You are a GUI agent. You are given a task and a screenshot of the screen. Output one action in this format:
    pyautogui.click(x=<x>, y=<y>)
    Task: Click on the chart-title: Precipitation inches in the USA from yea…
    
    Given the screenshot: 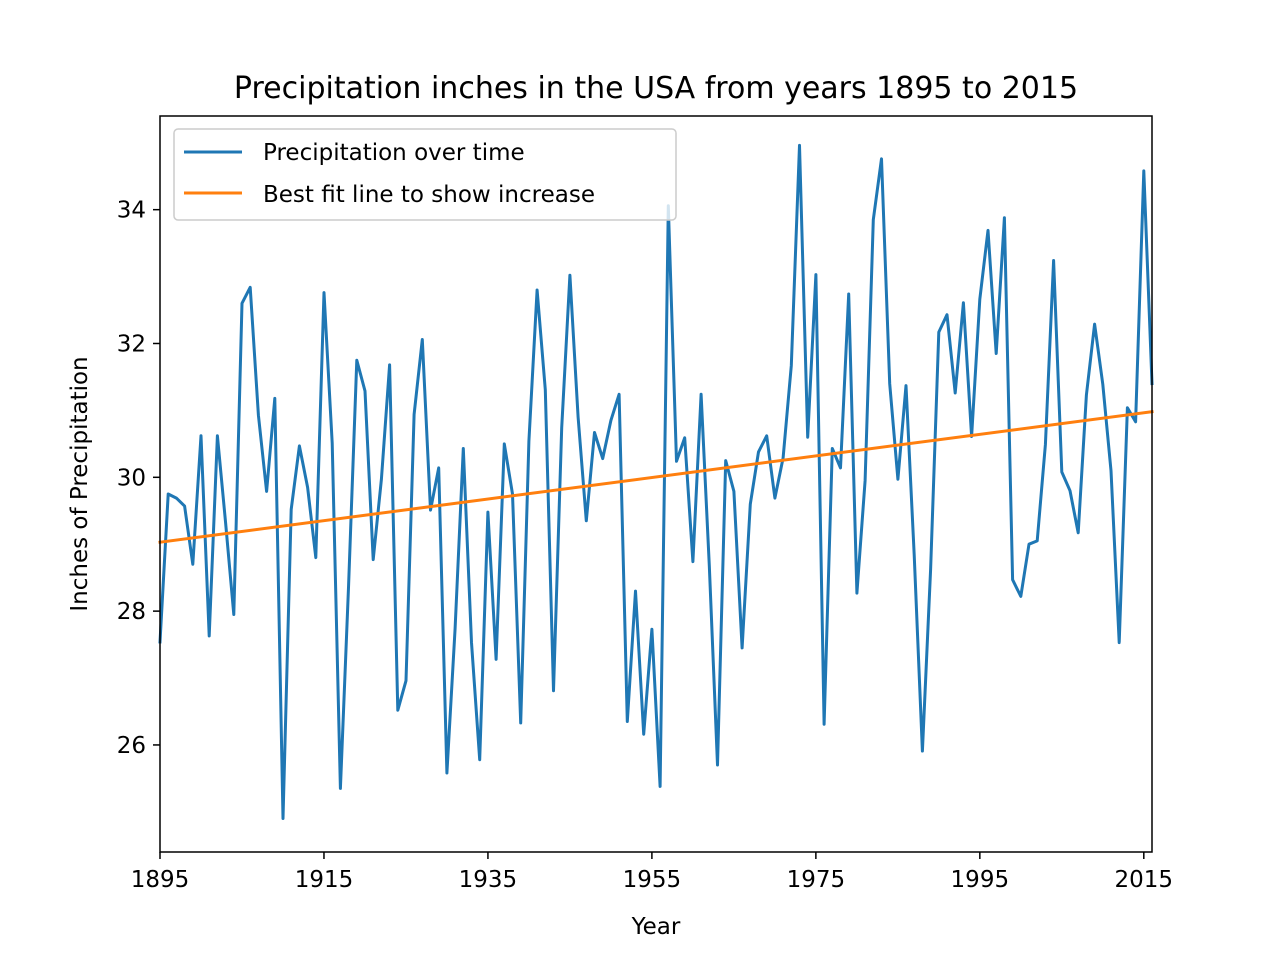 What is the action you would take?
    pyautogui.click(x=656, y=88)
    